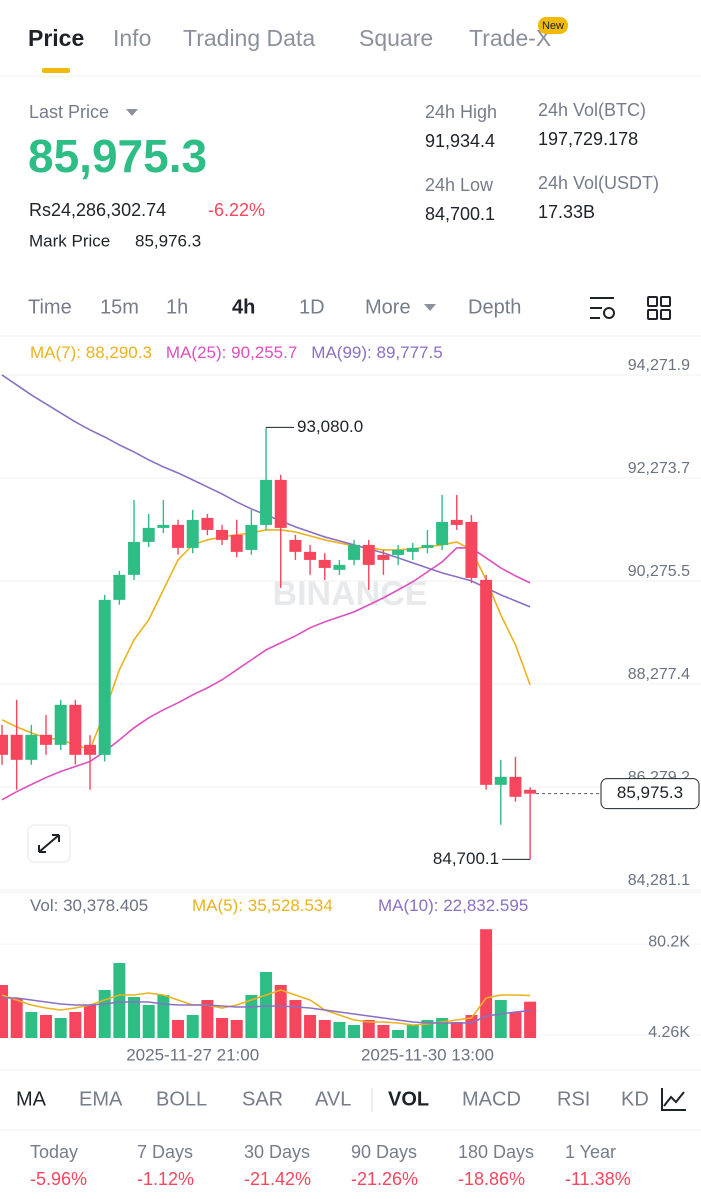 This screenshot has width=701, height=1199. What do you see at coordinates (459, 185) in the screenshot?
I see `stat-label: 24h Low` at bounding box center [459, 185].